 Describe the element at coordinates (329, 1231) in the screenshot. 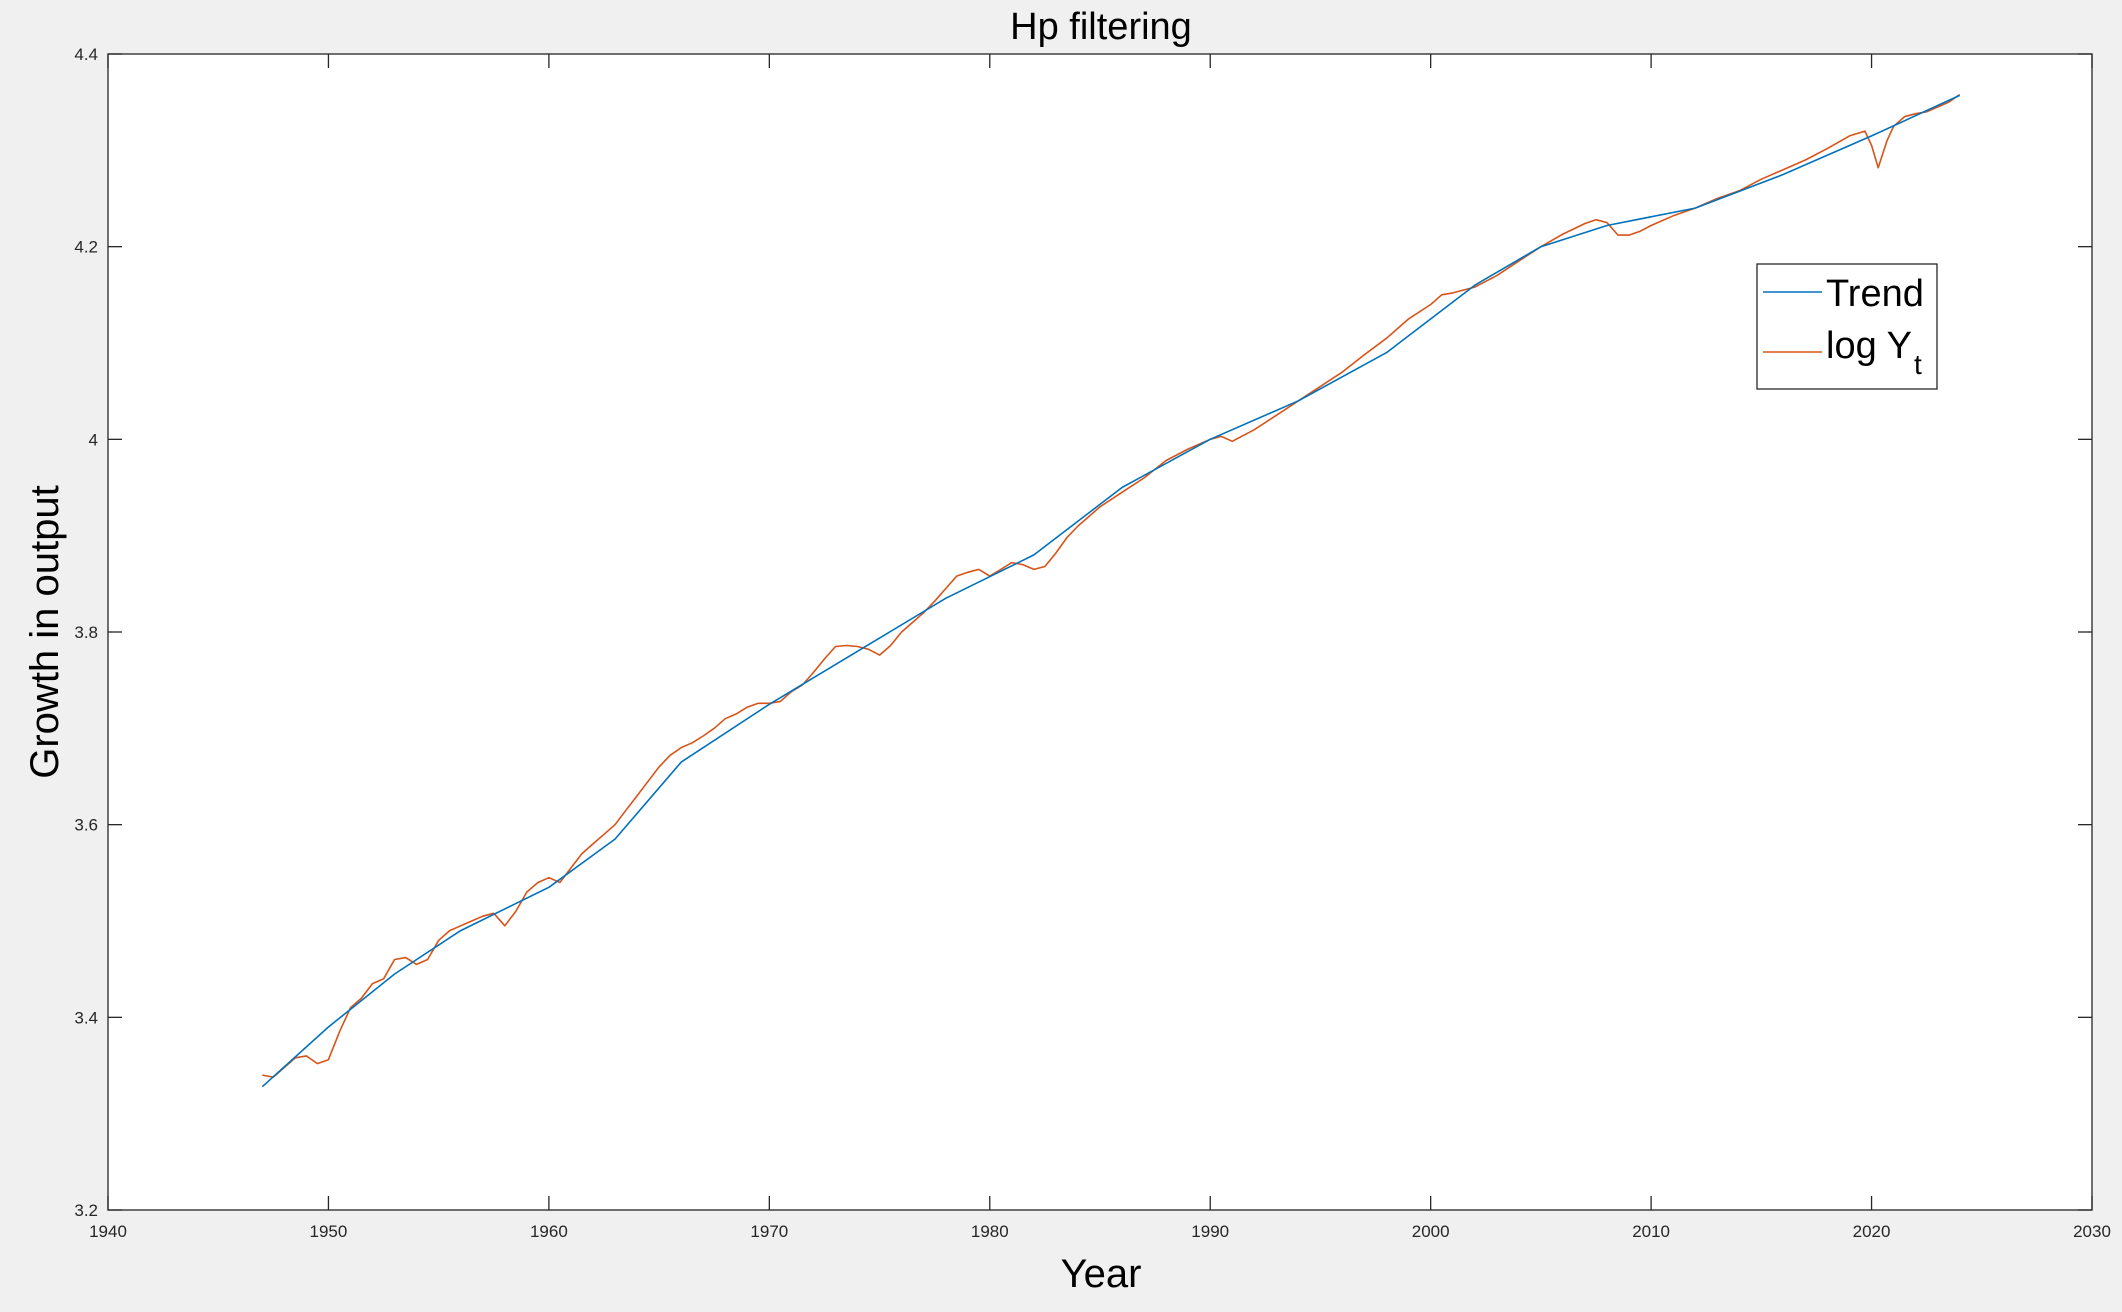

I see `x-tick-label: 1950` at that location.